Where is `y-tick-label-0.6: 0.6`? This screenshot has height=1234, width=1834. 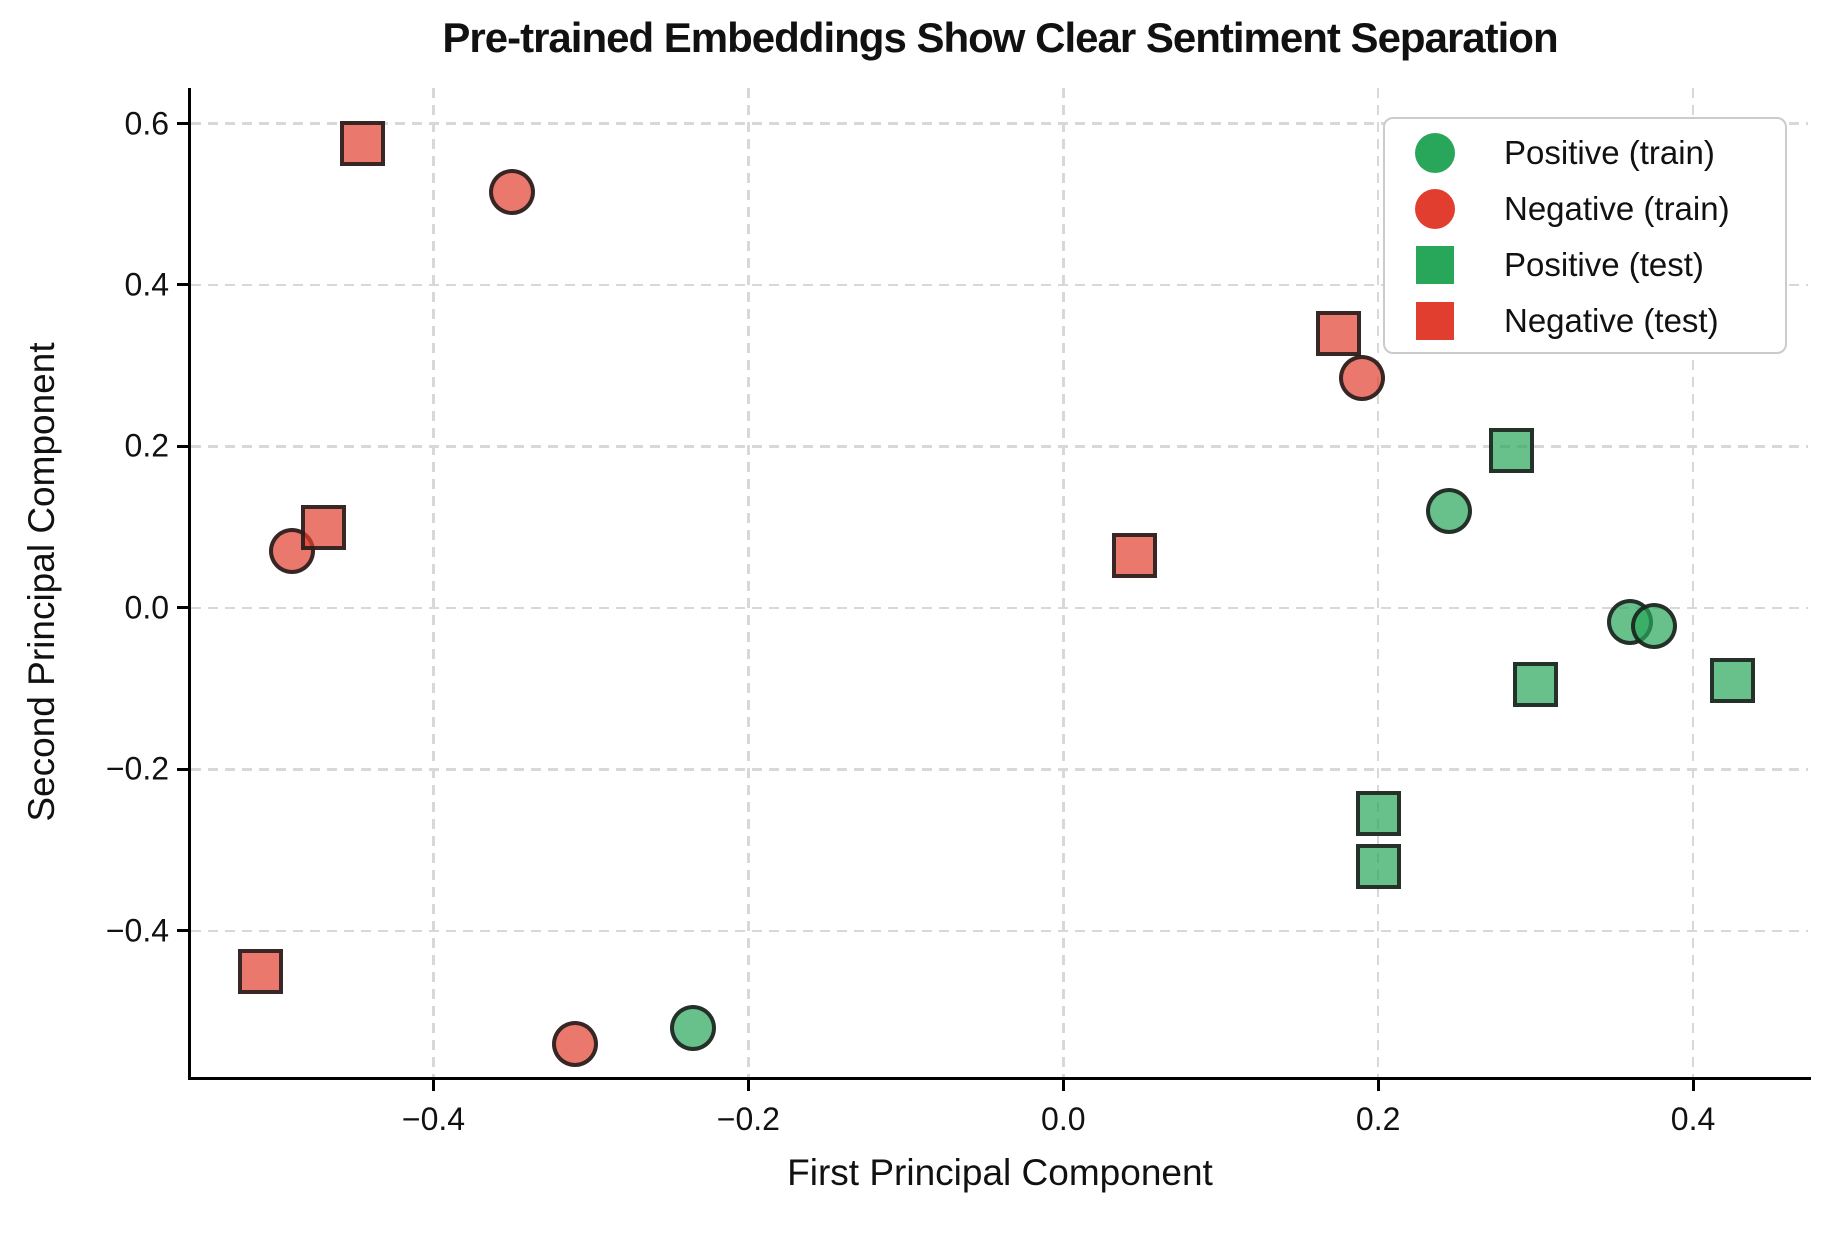 y-tick-label-0.6: 0.6 is located at coordinates (146, 123).